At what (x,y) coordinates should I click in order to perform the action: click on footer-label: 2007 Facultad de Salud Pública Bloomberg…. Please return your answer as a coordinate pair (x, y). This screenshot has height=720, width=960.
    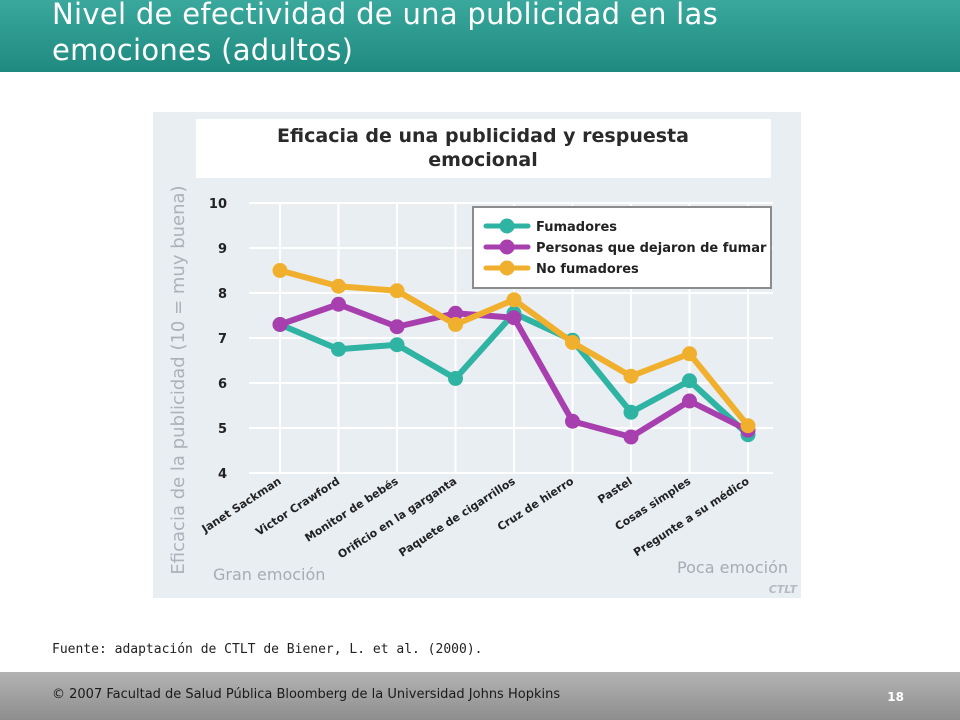
    Looking at the image, I should click on (313, 694).